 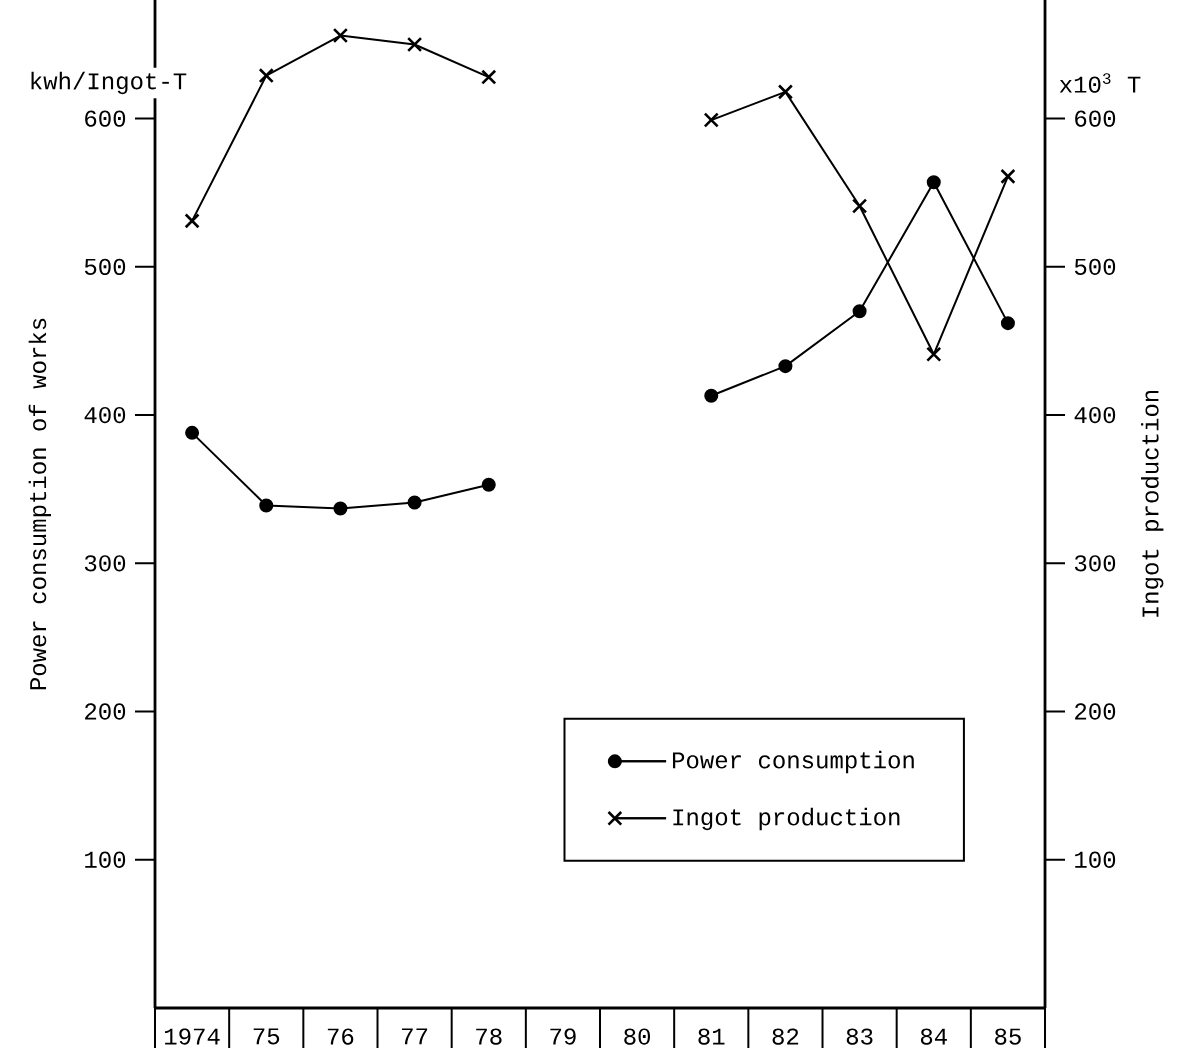 I want to click on y2-tick-label: 600, so click(x=1095, y=118).